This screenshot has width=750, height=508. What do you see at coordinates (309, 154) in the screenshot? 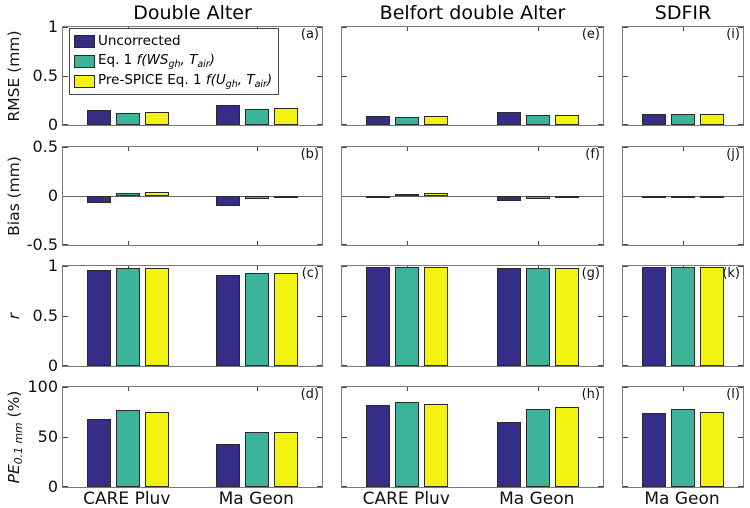
I see `panel-letter: (b)` at bounding box center [309, 154].